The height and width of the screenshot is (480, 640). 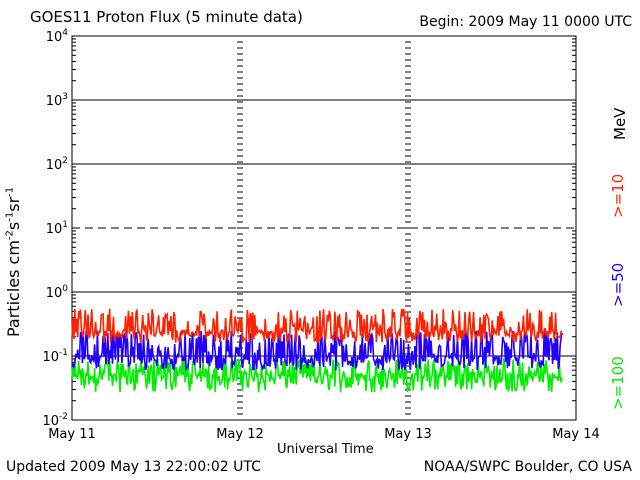 What do you see at coordinates (55, 356) in the screenshot?
I see `y-tick-label: 10⁻¹` at bounding box center [55, 356].